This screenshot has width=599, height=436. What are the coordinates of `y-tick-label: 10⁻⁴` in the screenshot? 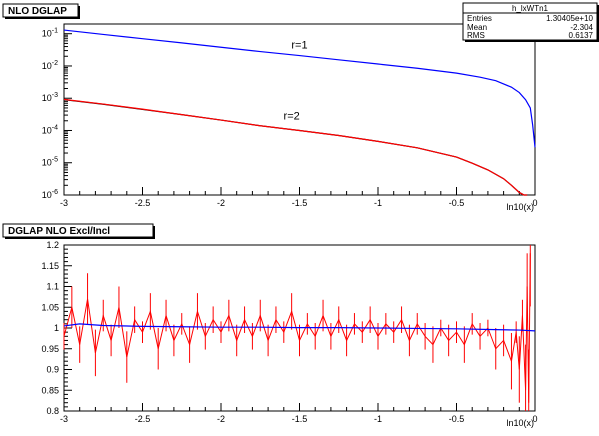 It's located at (50, 129).